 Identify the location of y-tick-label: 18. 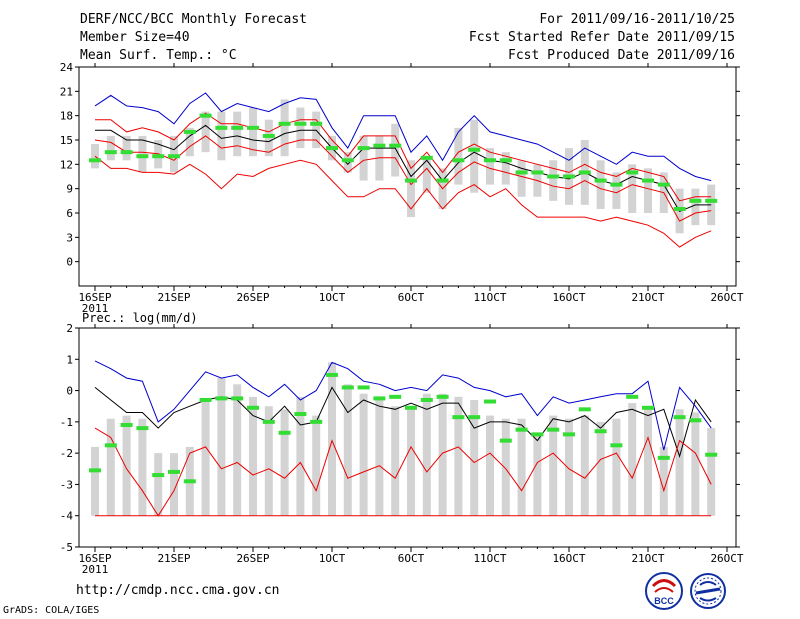
(66, 116).